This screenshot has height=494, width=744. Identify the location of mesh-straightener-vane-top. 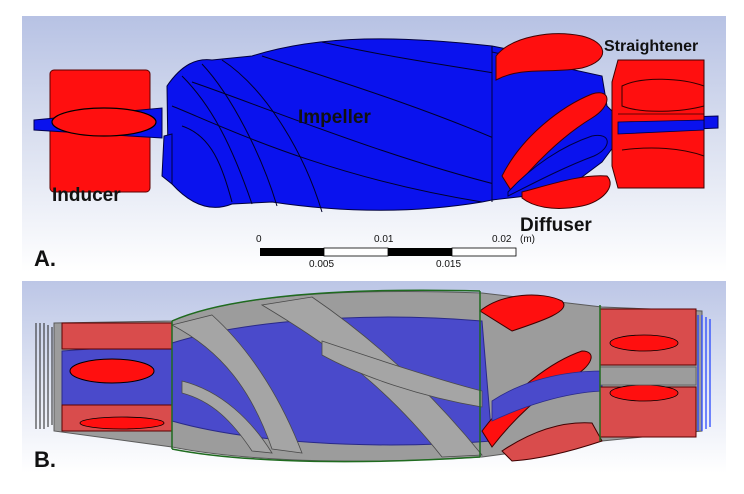
(644, 343).